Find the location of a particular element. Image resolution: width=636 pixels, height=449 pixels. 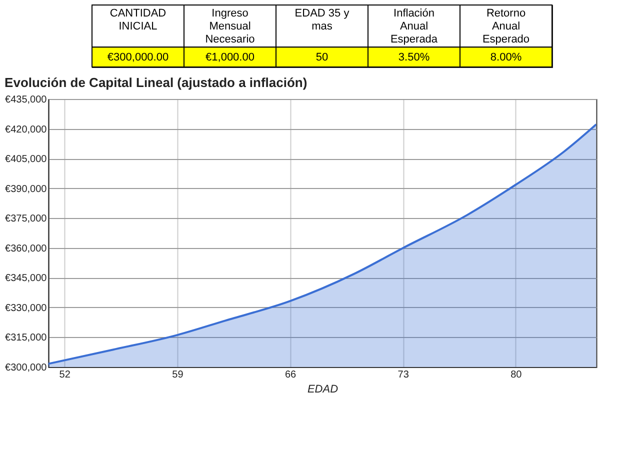

y-tick-label: €420,000 is located at coordinates (26, 130).